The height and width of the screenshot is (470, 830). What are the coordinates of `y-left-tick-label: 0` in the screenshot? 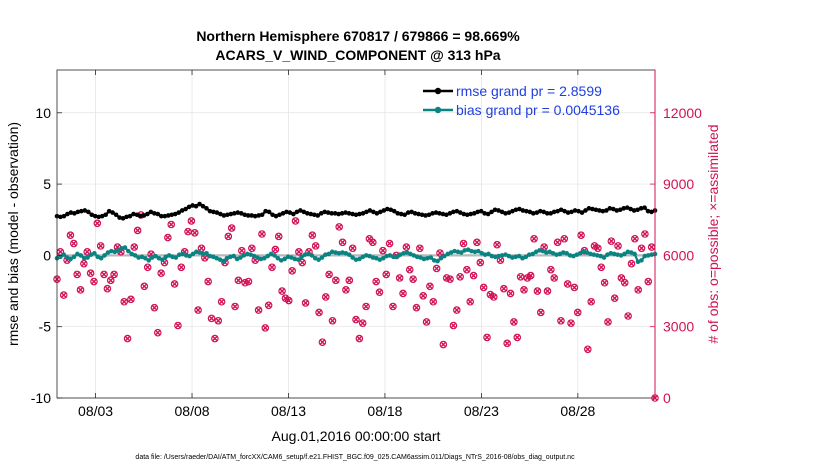 It's located at (47, 255).